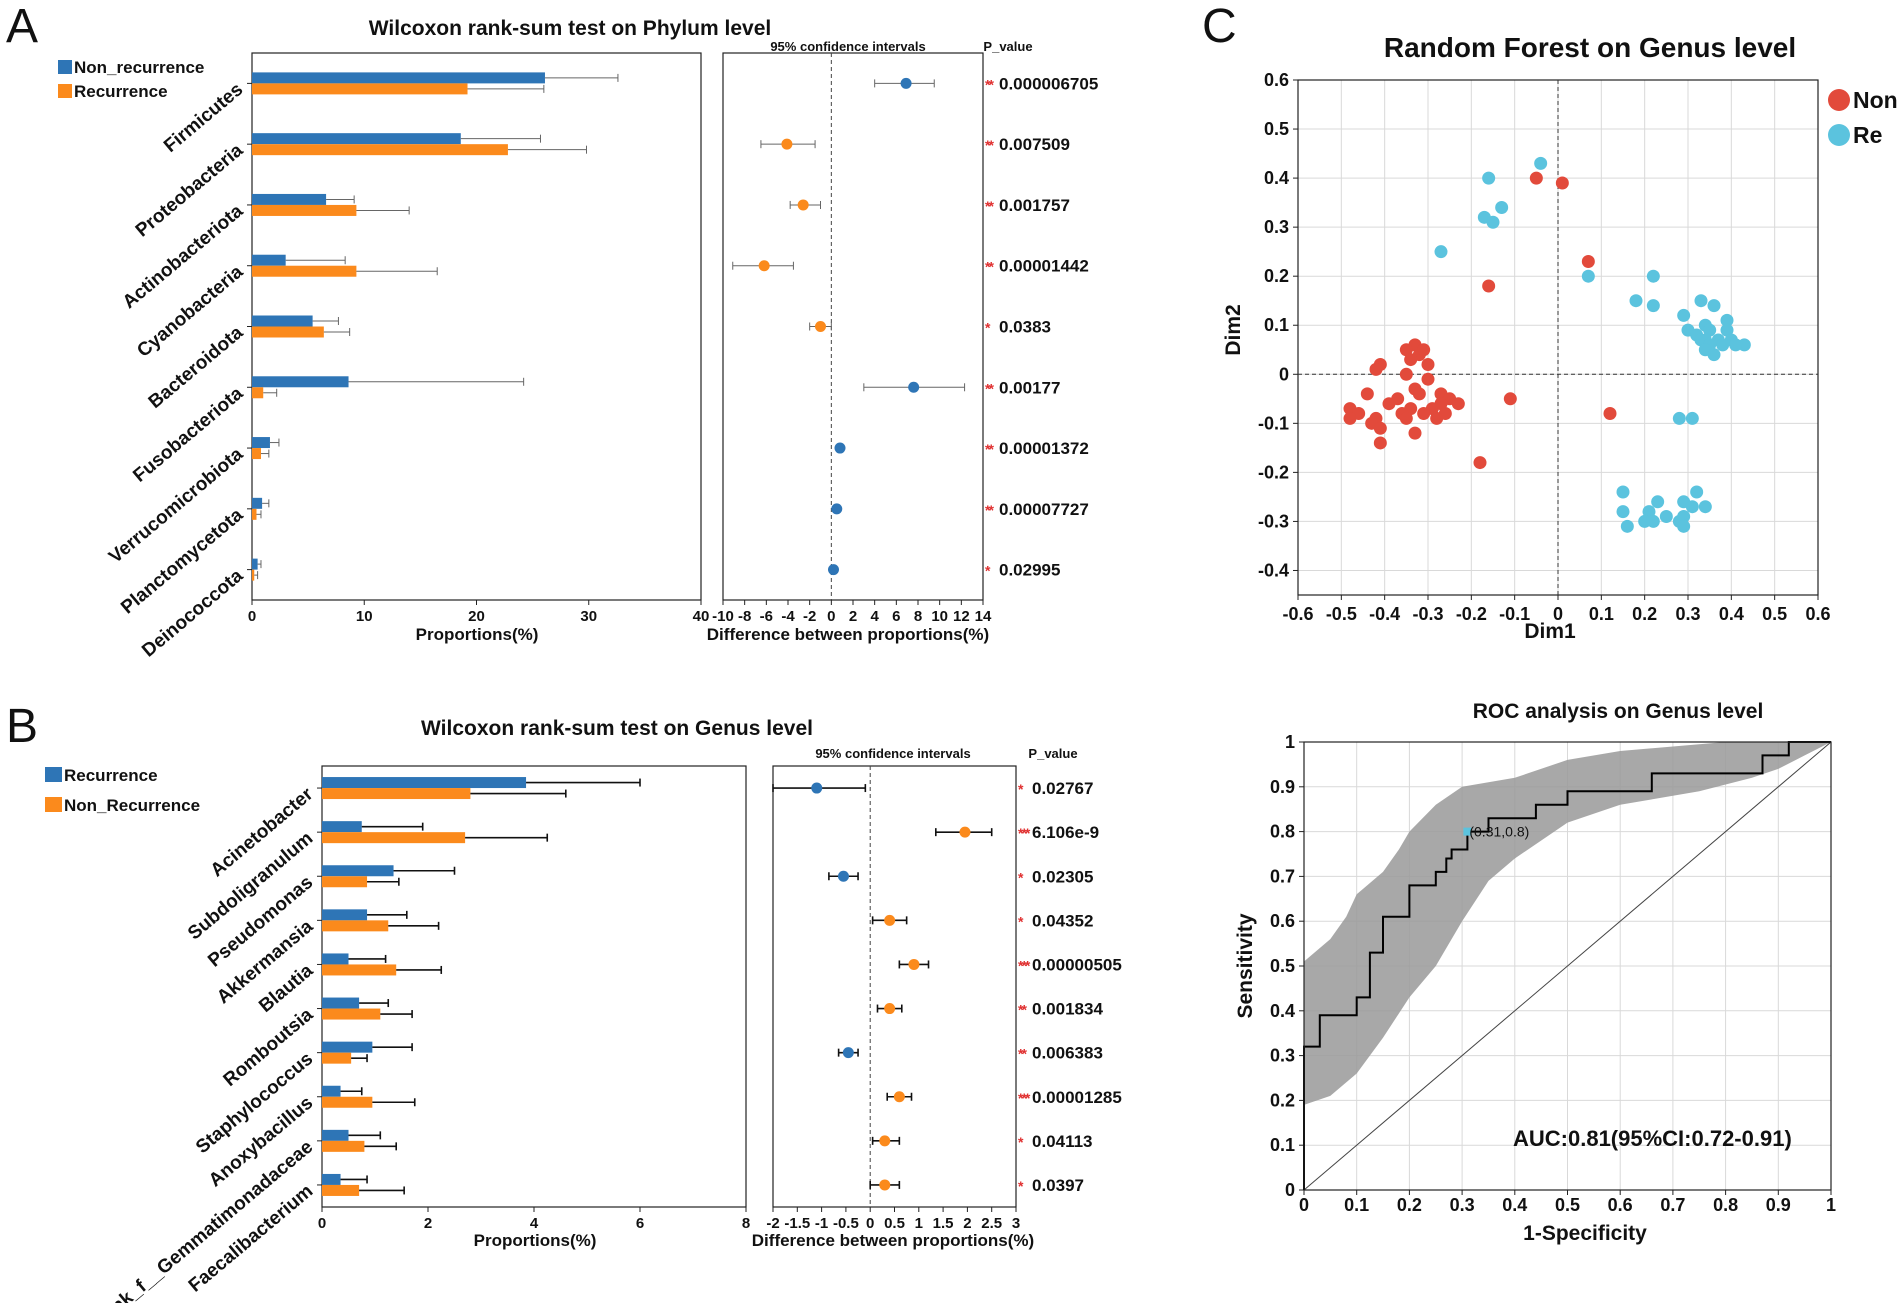 The image size is (1902, 1303). Describe the element at coordinates (364, 616) in the screenshot. I see `bar-x-tick-label: 10` at that location.